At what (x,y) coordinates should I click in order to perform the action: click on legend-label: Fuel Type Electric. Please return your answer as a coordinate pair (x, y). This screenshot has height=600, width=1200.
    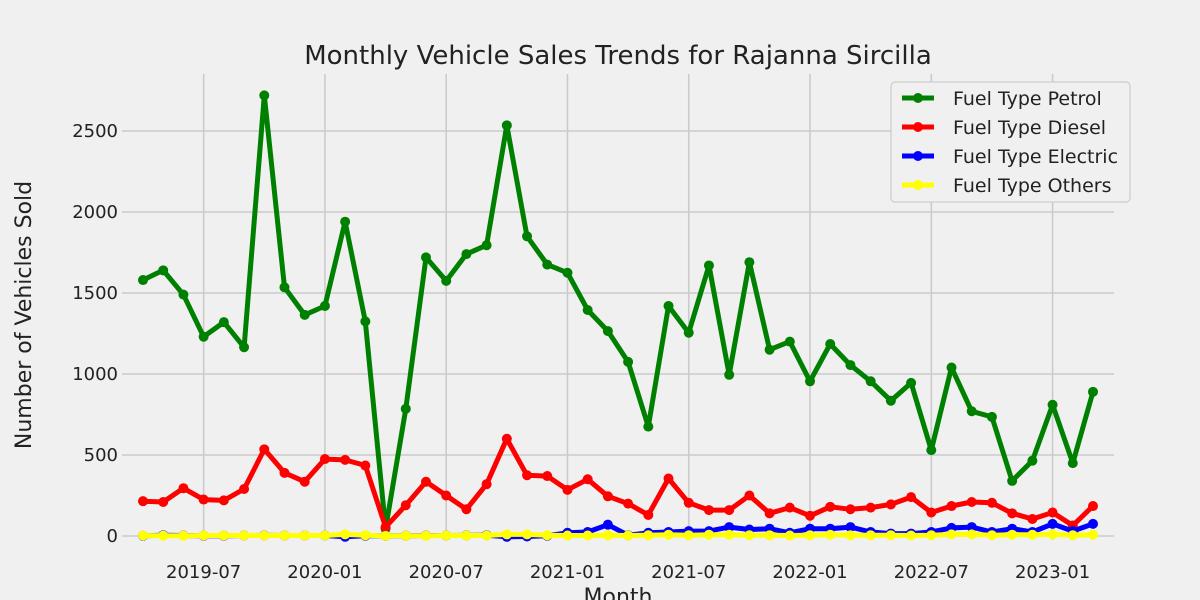
    Looking at the image, I should click on (1035, 157).